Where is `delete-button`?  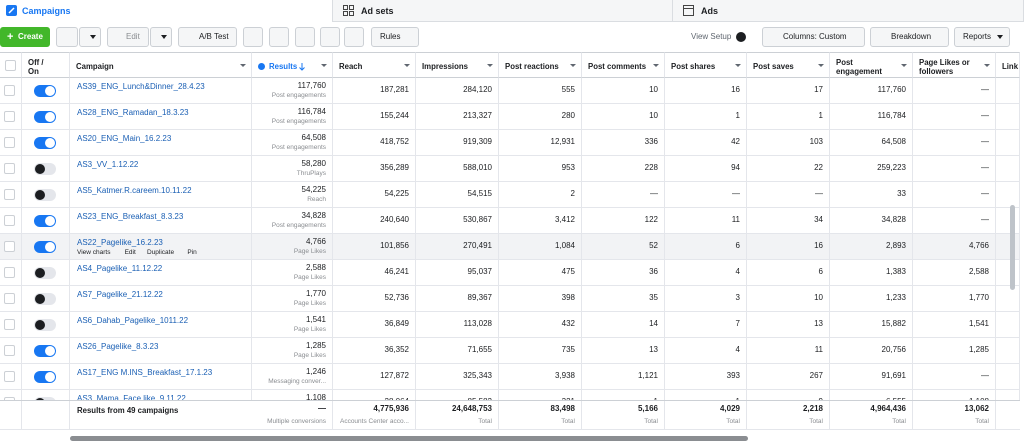
delete-button is located at coordinates (305, 37).